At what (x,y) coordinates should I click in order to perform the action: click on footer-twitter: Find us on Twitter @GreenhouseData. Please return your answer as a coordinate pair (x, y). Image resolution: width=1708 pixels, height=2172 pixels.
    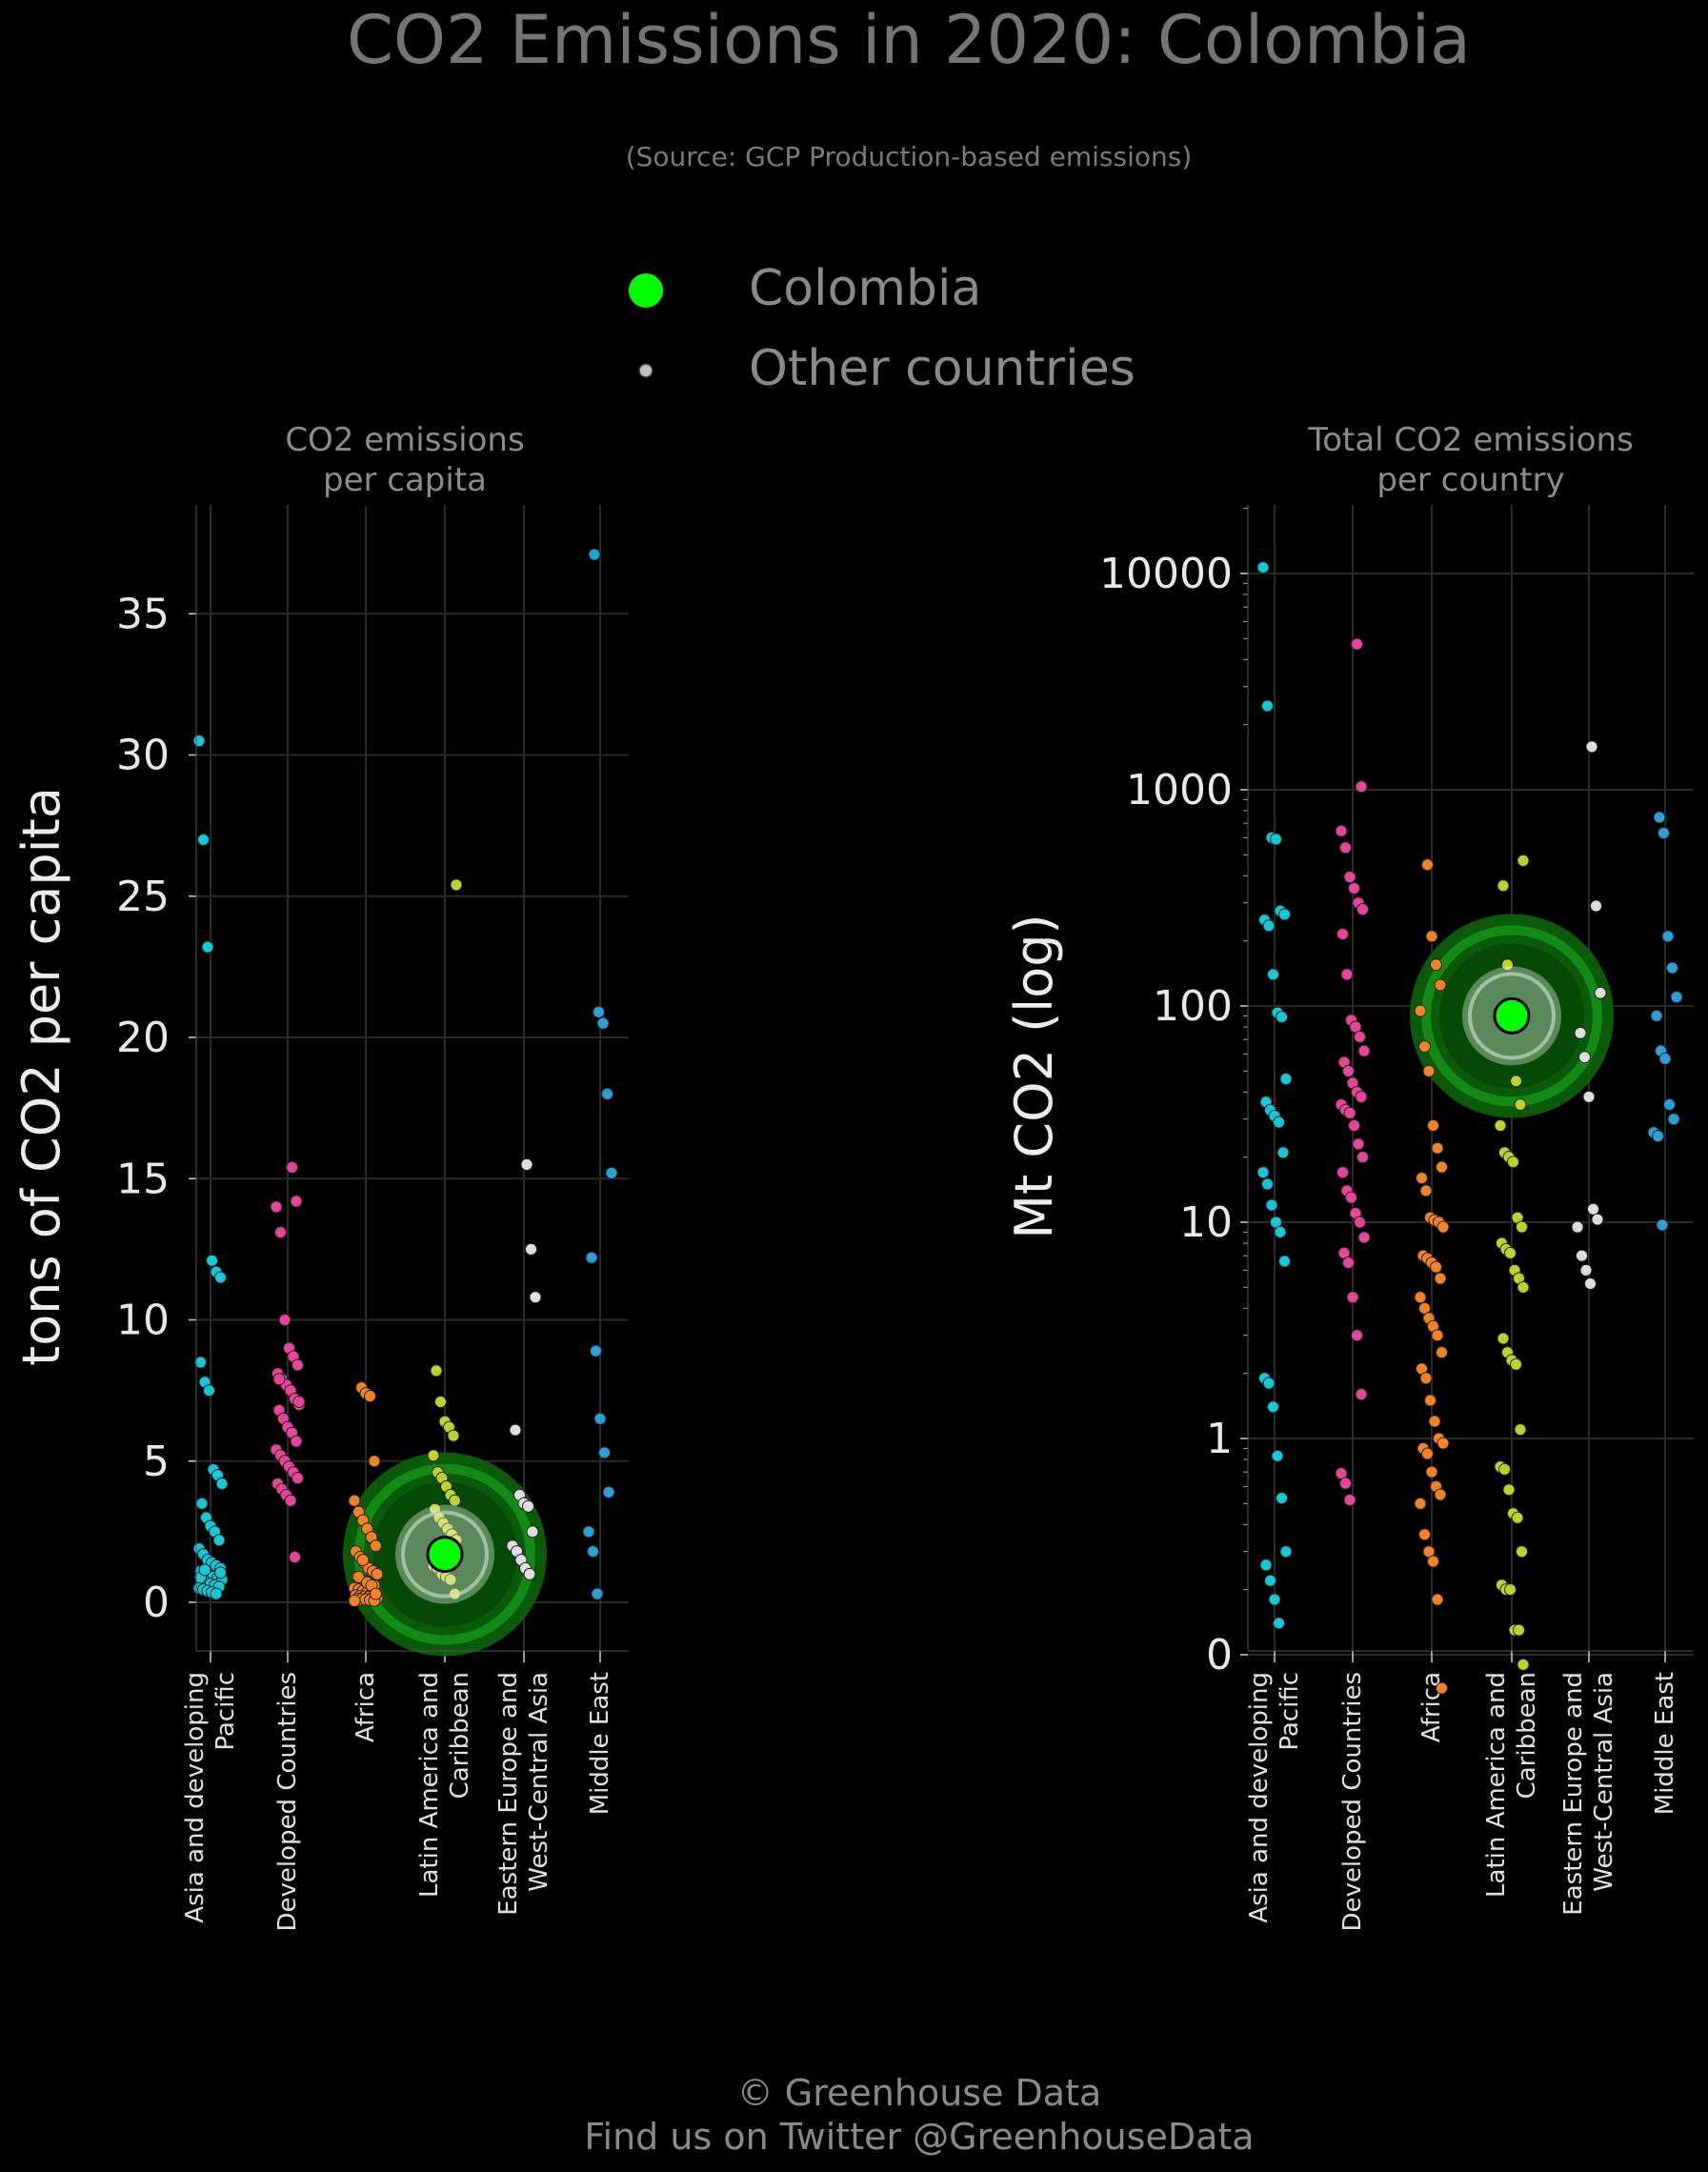
    Looking at the image, I should click on (919, 2137).